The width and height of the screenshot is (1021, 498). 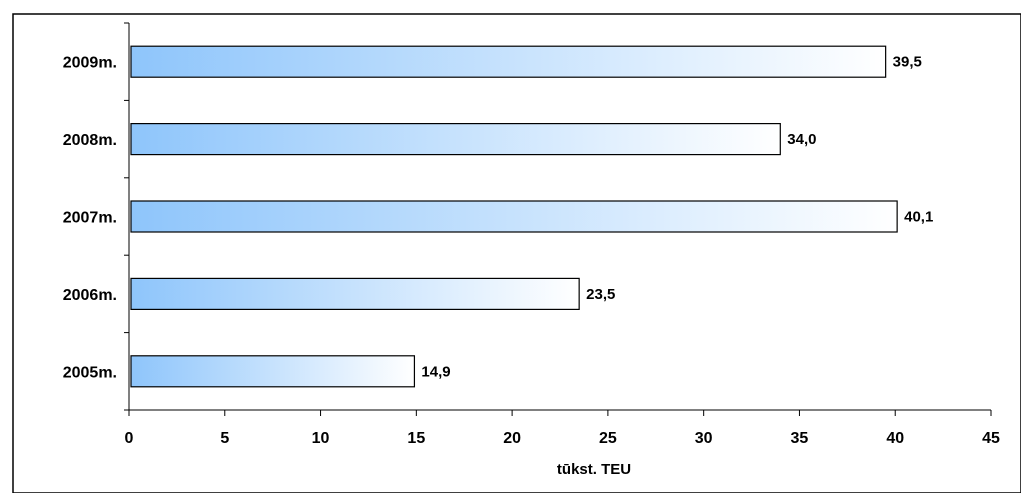 I want to click on y-category-label: 2006m., so click(x=90, y=295).